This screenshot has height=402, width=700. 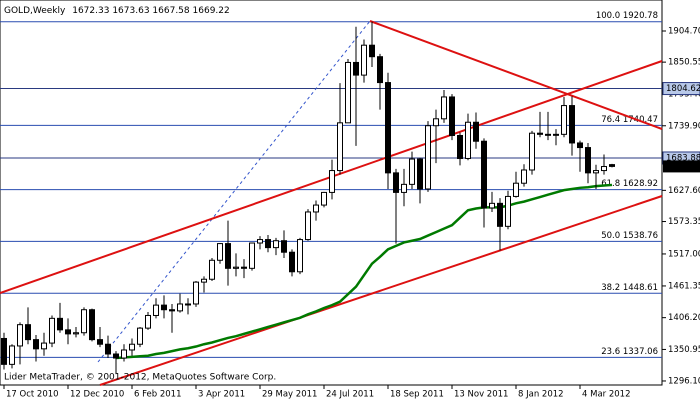 I want to click on x-tick-label: 17 Oct 2010, so click(x=32, y=395).